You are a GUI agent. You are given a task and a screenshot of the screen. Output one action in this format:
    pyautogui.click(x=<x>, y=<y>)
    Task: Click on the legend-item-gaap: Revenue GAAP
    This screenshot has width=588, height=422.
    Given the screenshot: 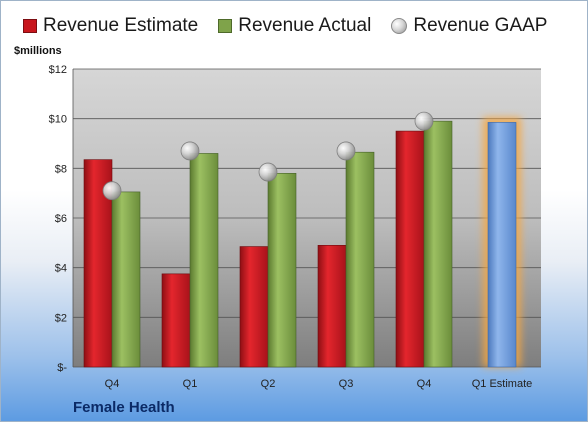 What is the action you would take?
    pyautogui.click(x=469, y=26)
    